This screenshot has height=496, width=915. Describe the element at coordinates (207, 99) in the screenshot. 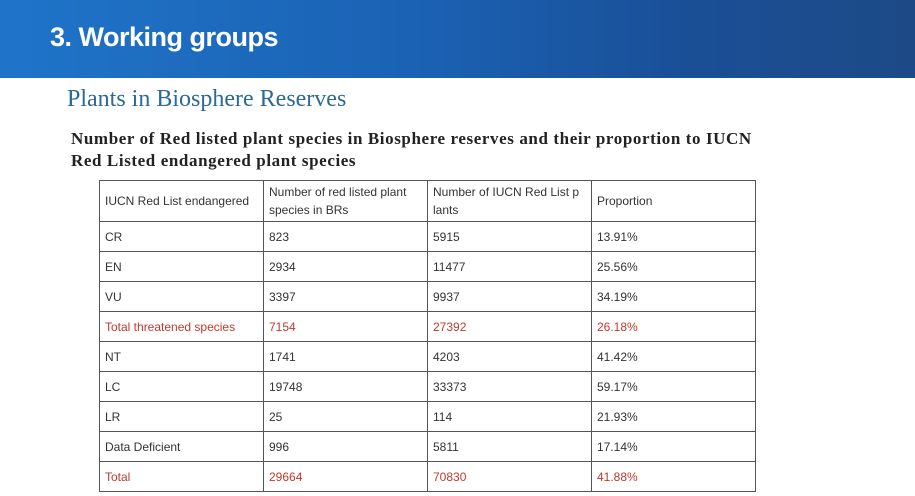

I see `section-title: Plants in Biosphere Reserves` at that location.